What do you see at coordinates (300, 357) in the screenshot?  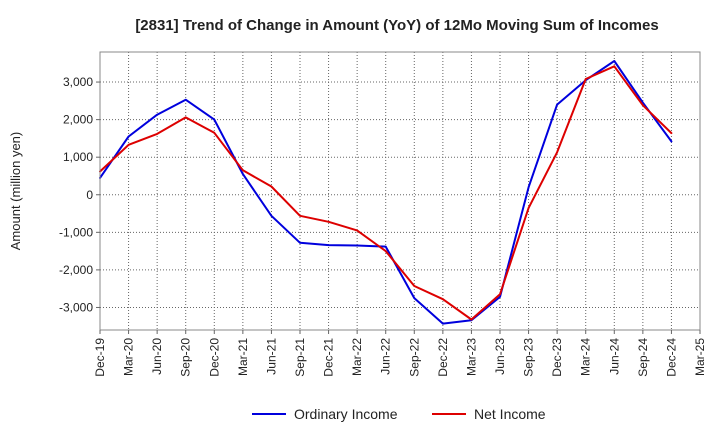 I see `x-tick-label: Sep-21` at bounding box center [300, 357].